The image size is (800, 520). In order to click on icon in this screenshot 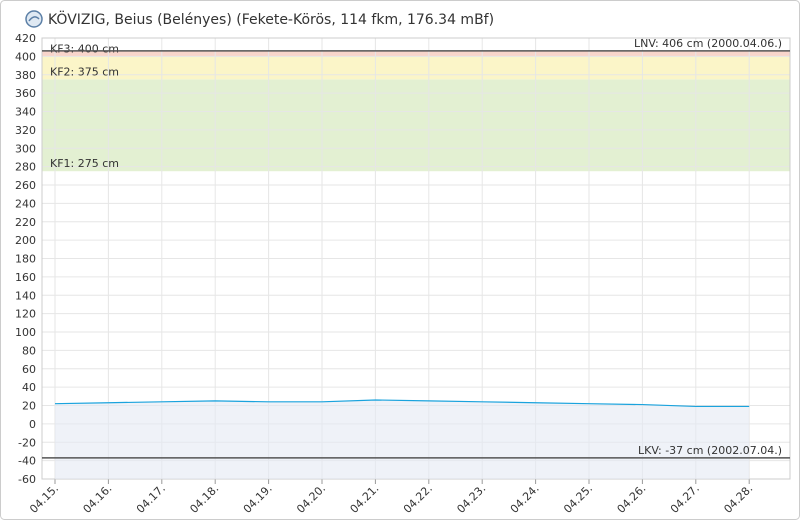, I will do `click(34, 19)`.